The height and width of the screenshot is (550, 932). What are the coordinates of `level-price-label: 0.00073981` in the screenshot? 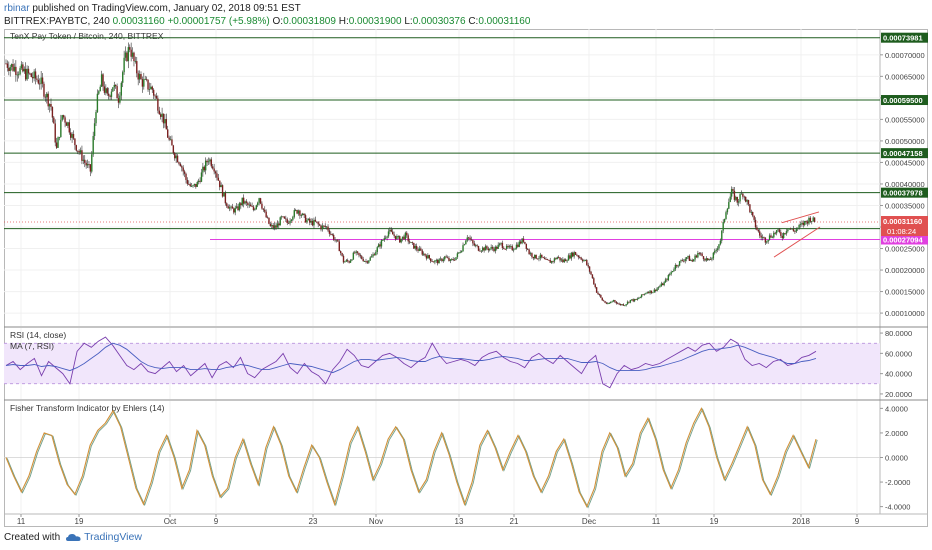 It's located at (903, 38).